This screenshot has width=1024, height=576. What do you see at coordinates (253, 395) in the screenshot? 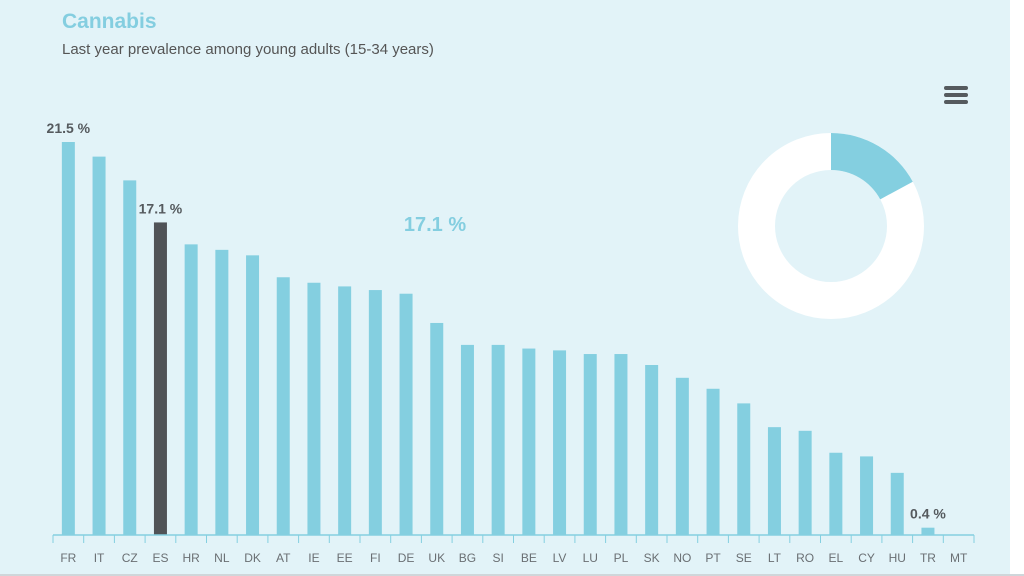
I see `bar-dk` at bounding box center [253, 395].